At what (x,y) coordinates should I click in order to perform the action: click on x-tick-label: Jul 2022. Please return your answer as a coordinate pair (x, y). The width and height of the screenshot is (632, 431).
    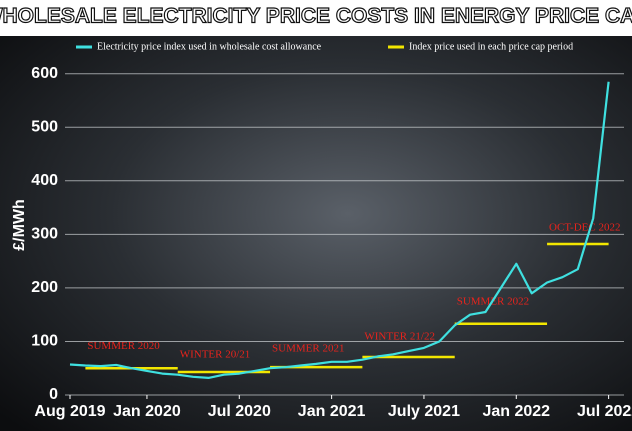
    Looking at the image, I should click on (604, 411).